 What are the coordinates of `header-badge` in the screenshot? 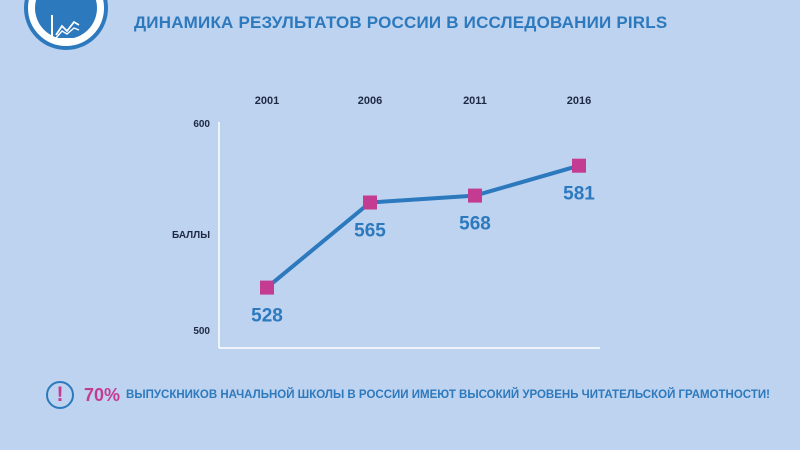 It's located at (66, 25).